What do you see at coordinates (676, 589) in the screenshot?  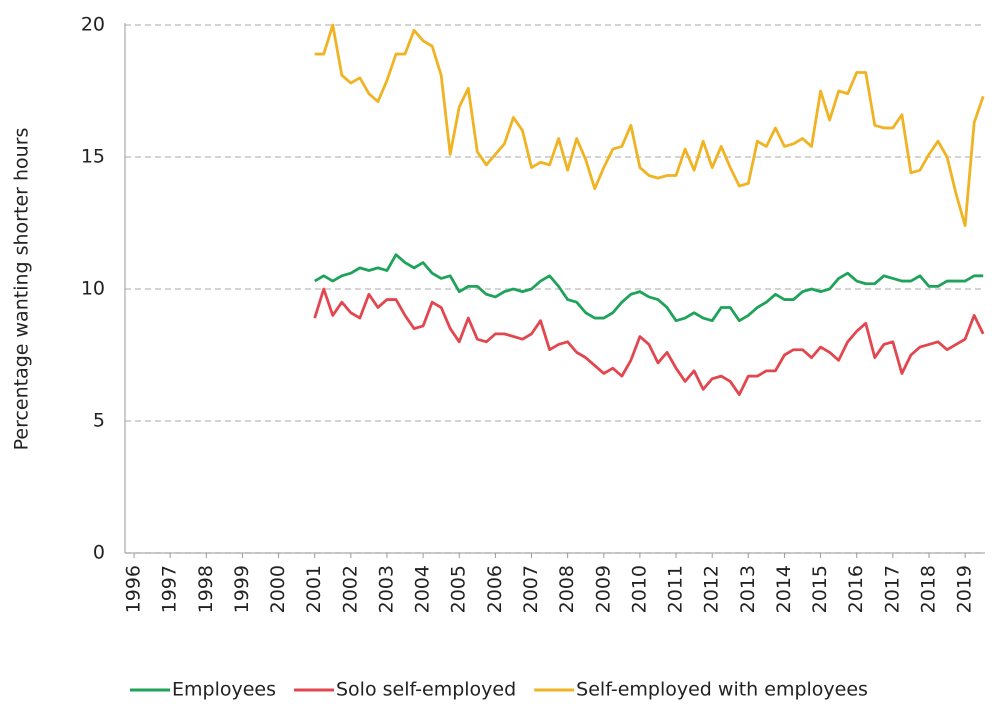 I see `x-tick-label: 2011` at bounding box center [676, 589].